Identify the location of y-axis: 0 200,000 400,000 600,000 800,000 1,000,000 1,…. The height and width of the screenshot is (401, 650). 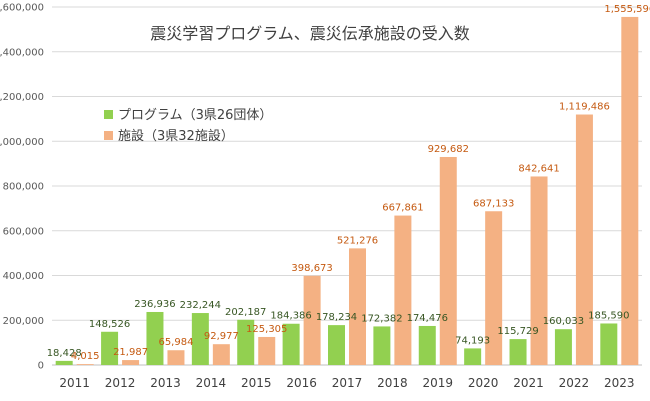
(22, 187).